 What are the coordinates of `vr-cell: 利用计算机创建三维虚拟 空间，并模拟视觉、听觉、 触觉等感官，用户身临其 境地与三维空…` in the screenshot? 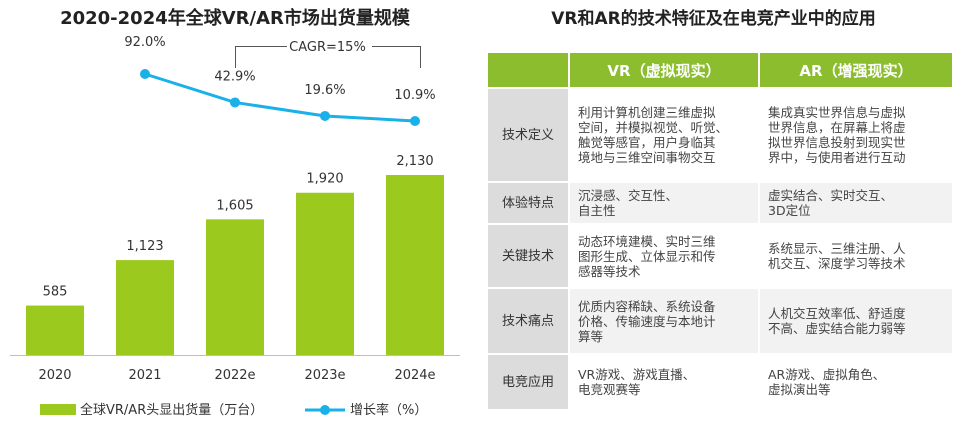 It's located at (665, 134).